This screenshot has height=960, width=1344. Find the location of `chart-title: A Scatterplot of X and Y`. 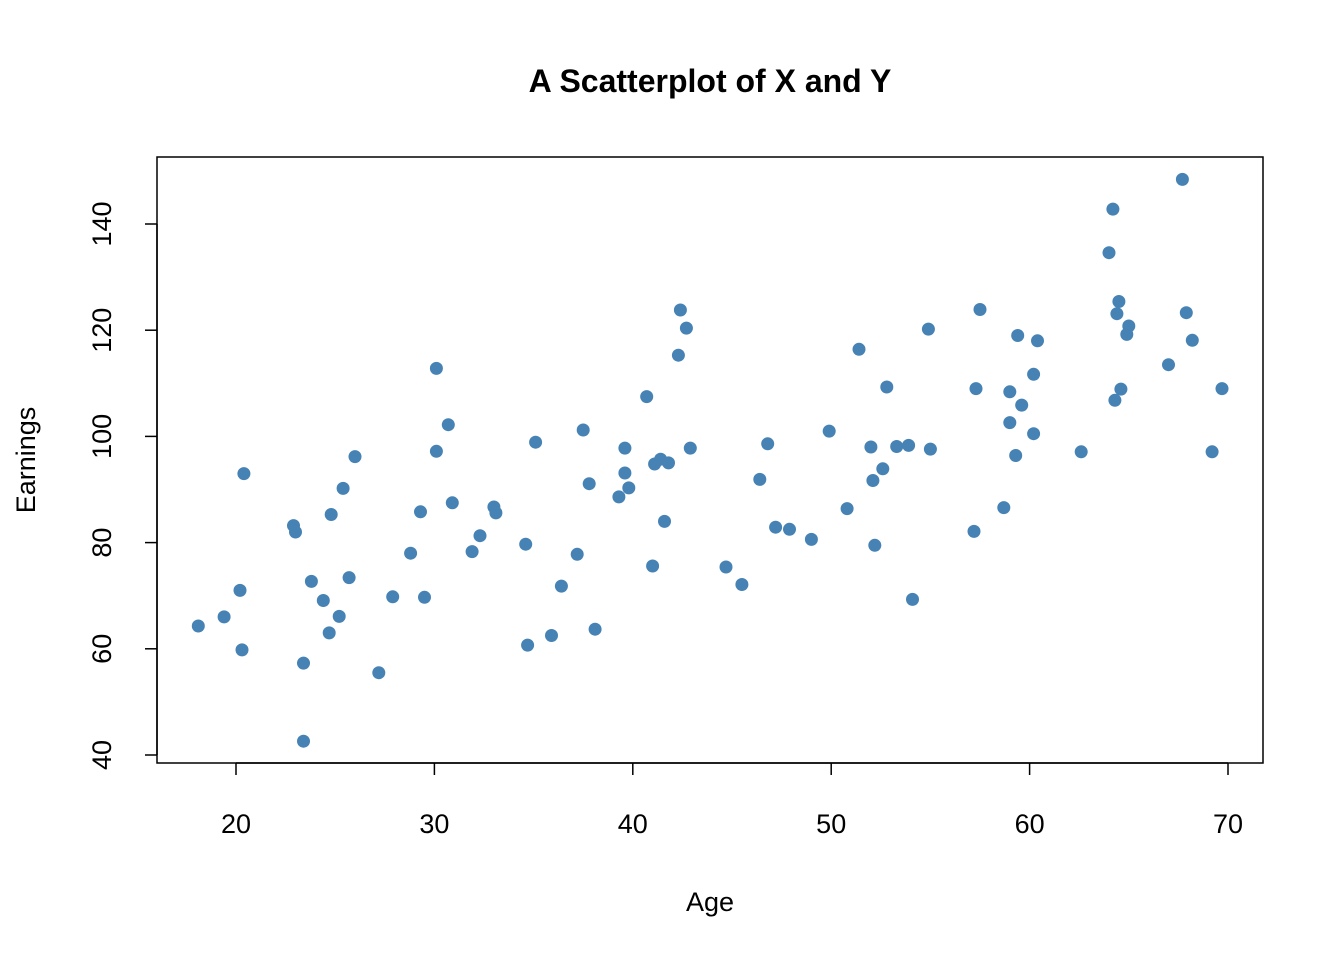

chart-title: A Scatterplot of X and Y is located at coordinates (710, 81).